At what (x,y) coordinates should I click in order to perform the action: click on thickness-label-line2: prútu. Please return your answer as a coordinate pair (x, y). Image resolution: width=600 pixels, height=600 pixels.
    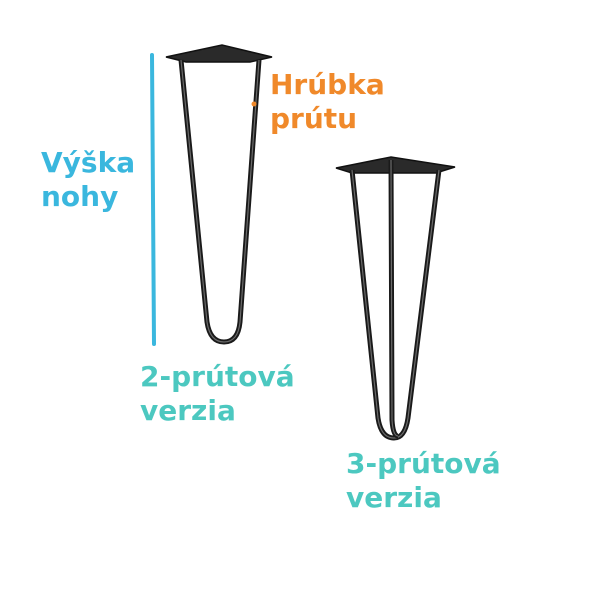
    Looking at the image, I should click on (314, 118).